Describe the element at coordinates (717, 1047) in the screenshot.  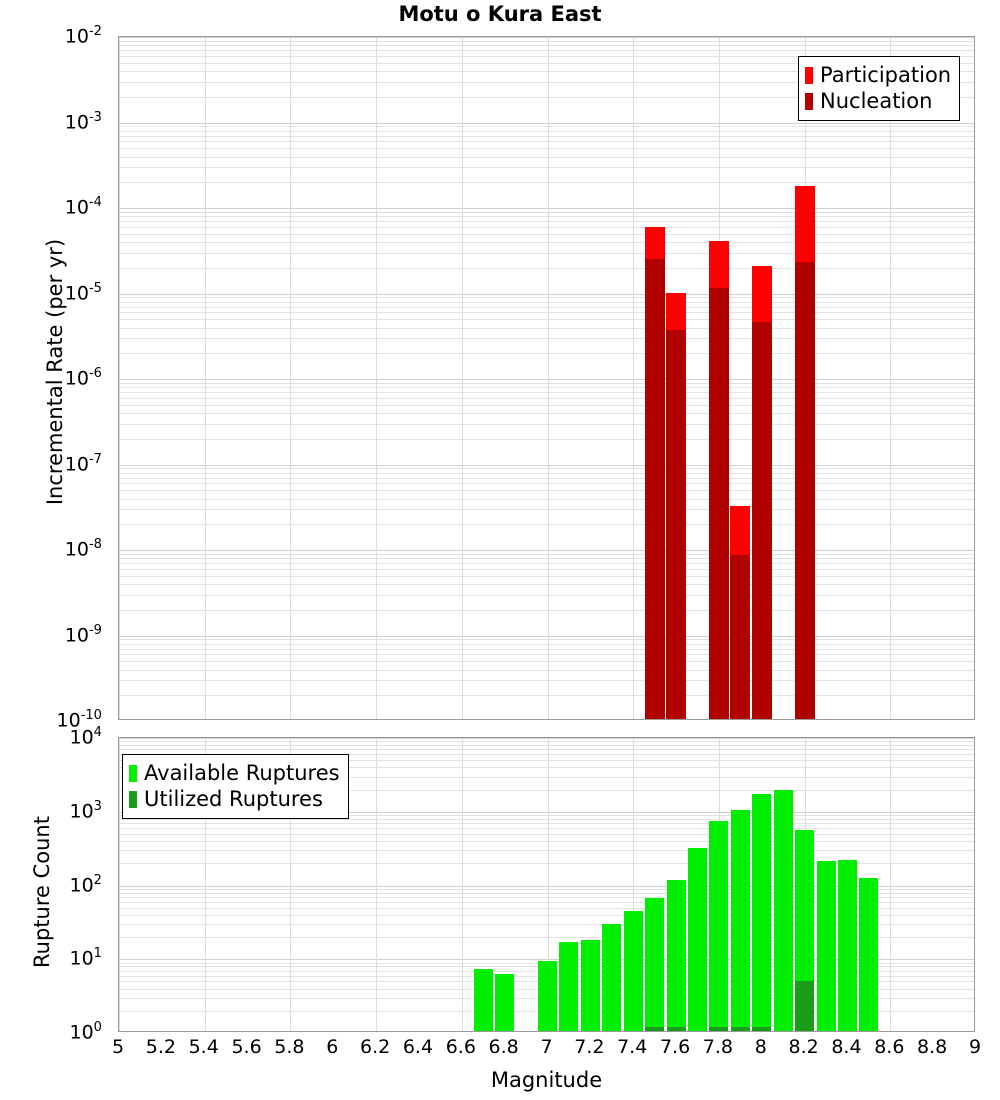
I see `x-tick-label: 7.8` at that location.